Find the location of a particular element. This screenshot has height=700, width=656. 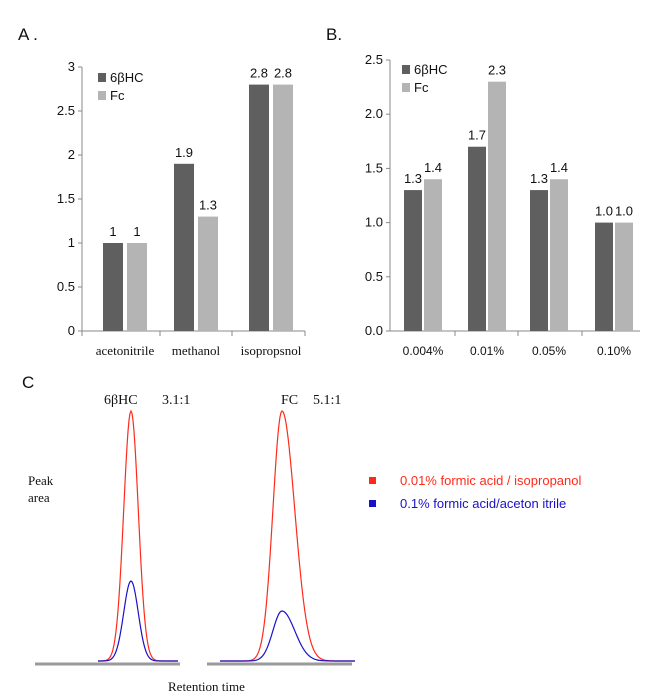

chart-c-legend-swatch-red is located at coordinates (372, 480).